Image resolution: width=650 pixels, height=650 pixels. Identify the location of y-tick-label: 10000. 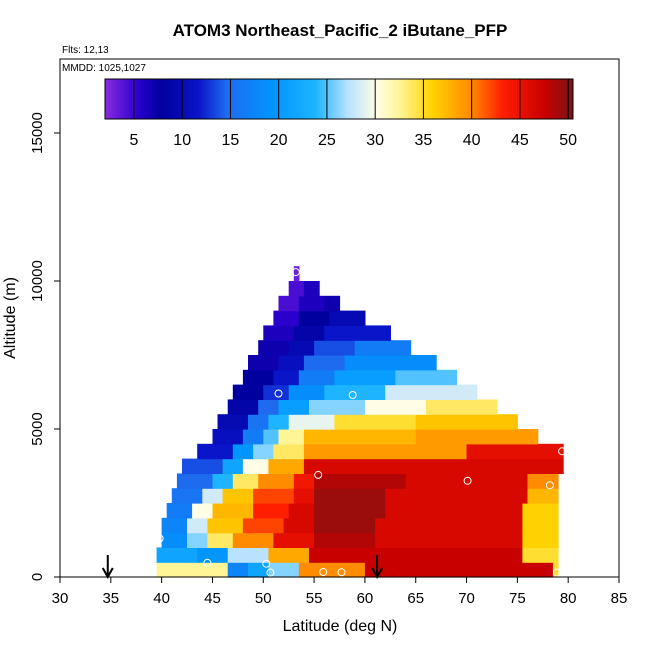
(37, 281).